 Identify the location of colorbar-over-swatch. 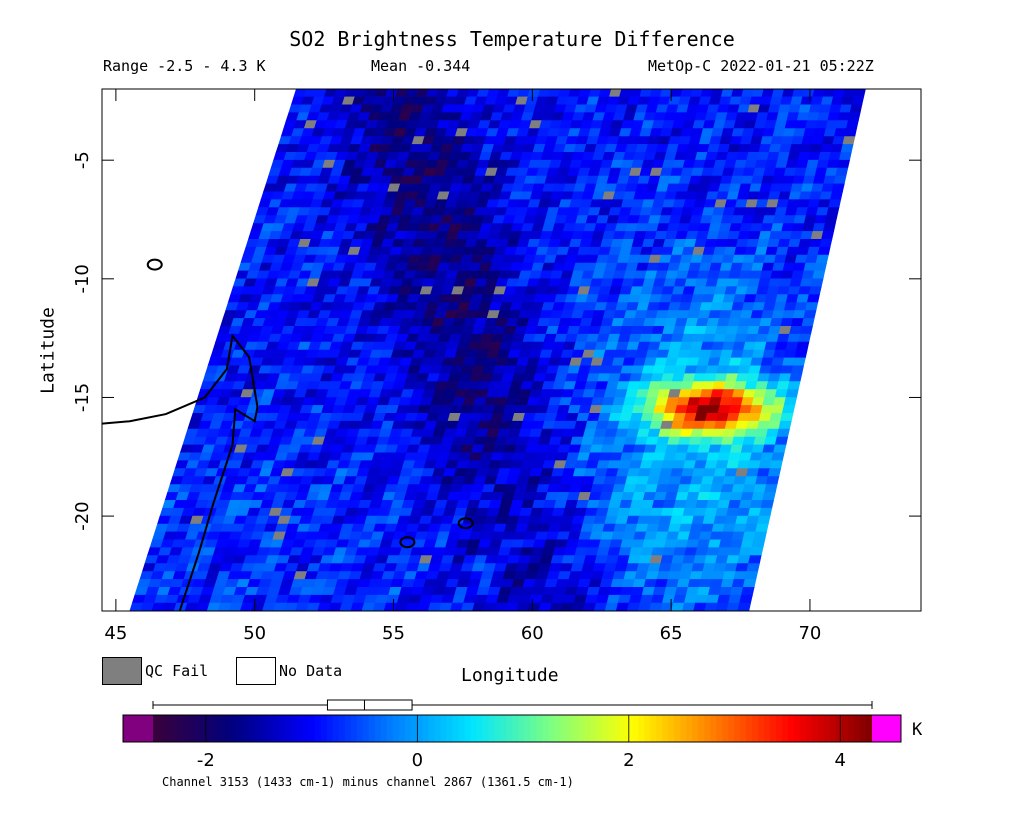
(886, 728).